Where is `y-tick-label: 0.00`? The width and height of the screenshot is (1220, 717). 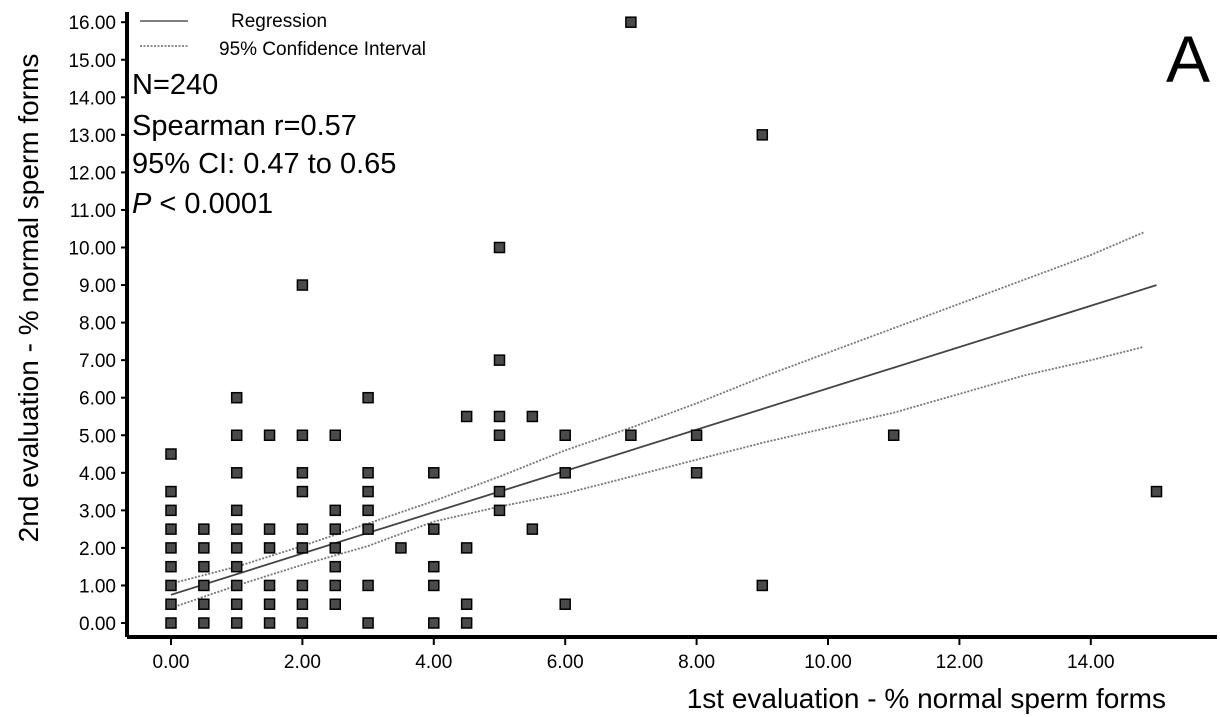 y-tick-label: 0.00 is located at coordinates (97, 624).